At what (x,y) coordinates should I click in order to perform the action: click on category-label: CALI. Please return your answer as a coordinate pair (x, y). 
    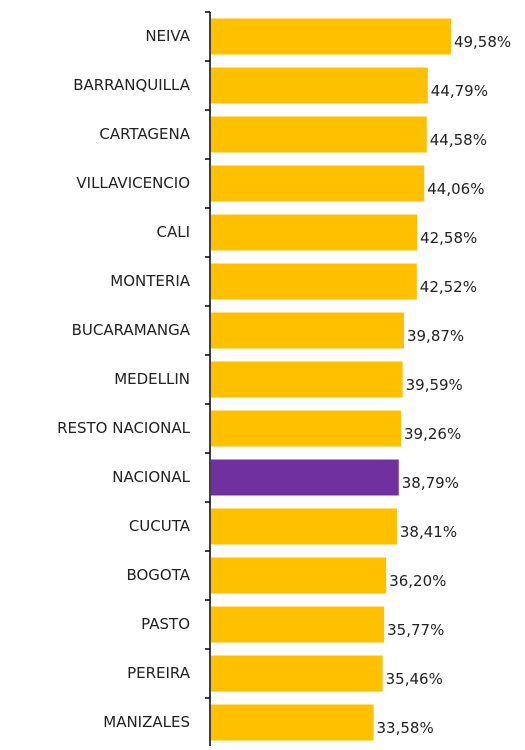
    Looking at the image, I should click on (173, 232).